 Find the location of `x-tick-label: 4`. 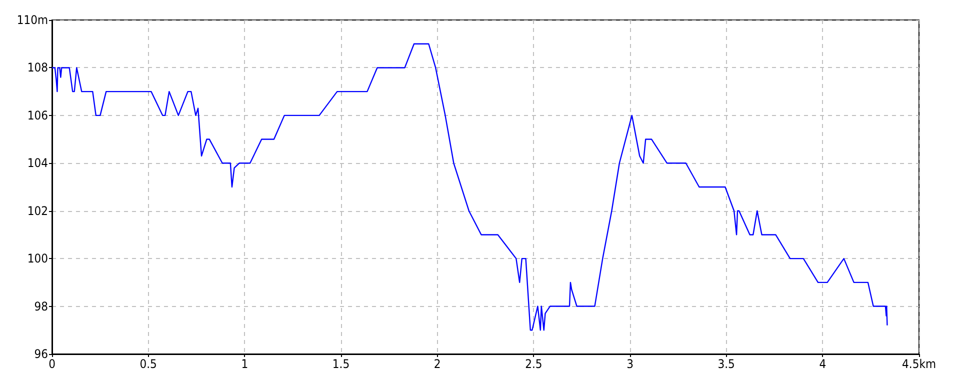

x-tick-label: 4 is located at coordinates (822, 364).